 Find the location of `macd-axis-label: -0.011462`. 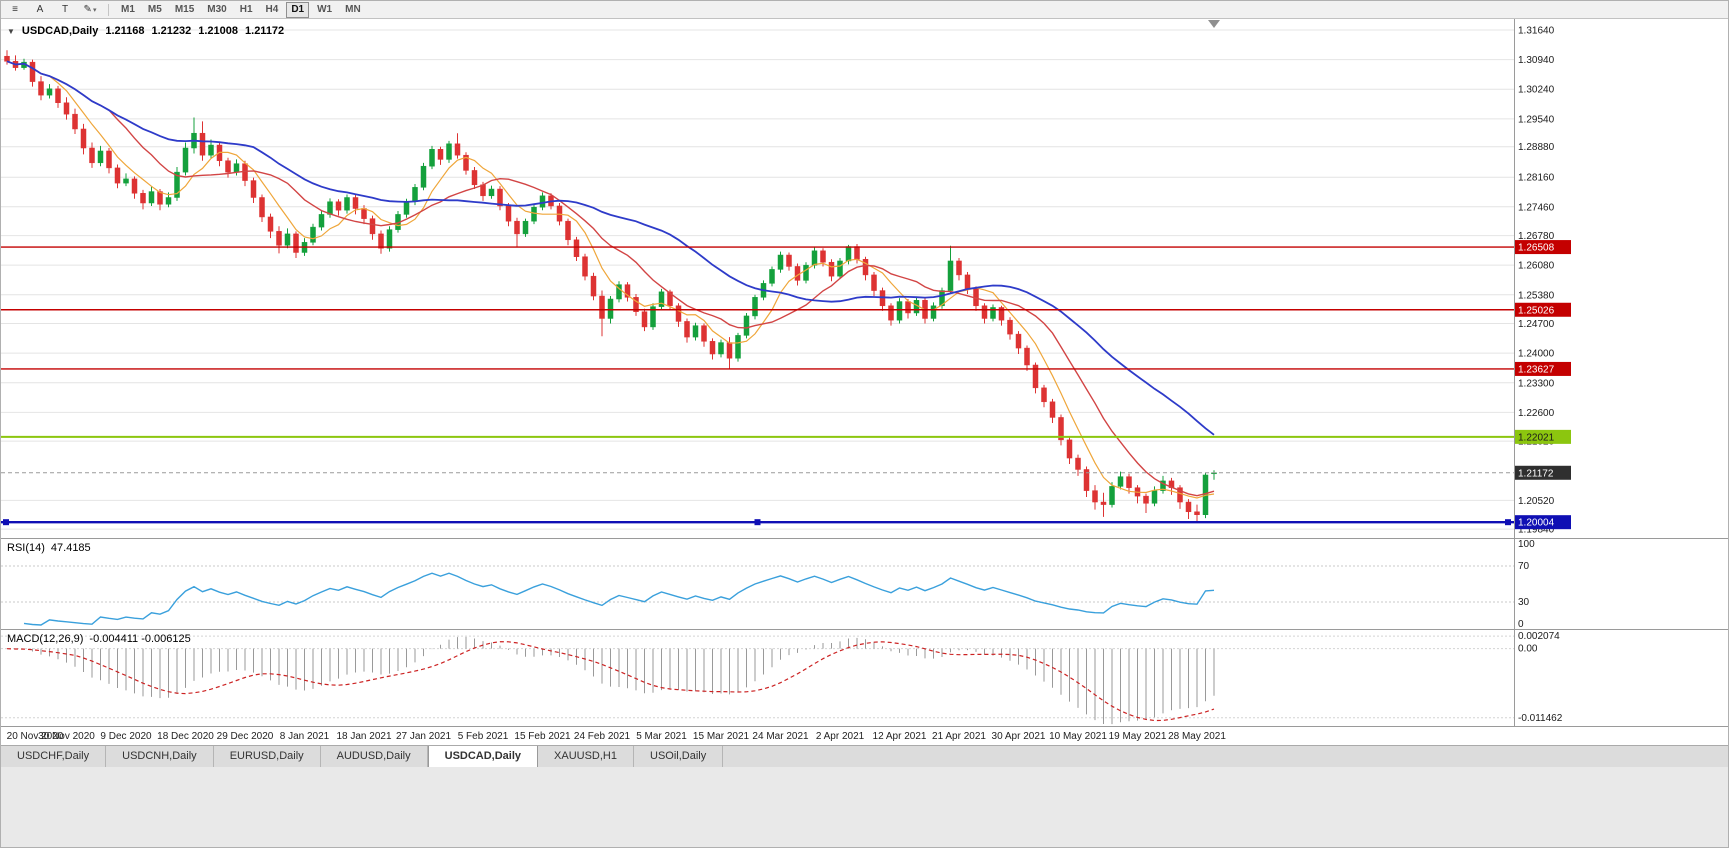

macd-axis-label: -0.011462 is located at coordinates (1540, 718).